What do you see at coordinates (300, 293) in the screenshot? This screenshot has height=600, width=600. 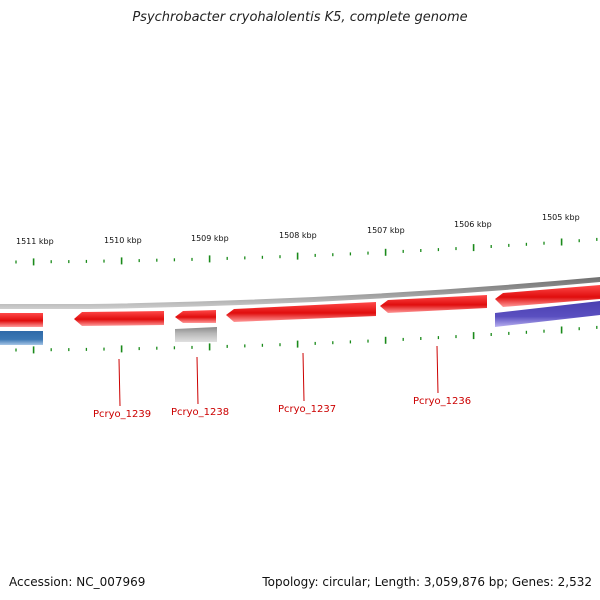 I see `backbone-arc` at bounding box center [300, 293].